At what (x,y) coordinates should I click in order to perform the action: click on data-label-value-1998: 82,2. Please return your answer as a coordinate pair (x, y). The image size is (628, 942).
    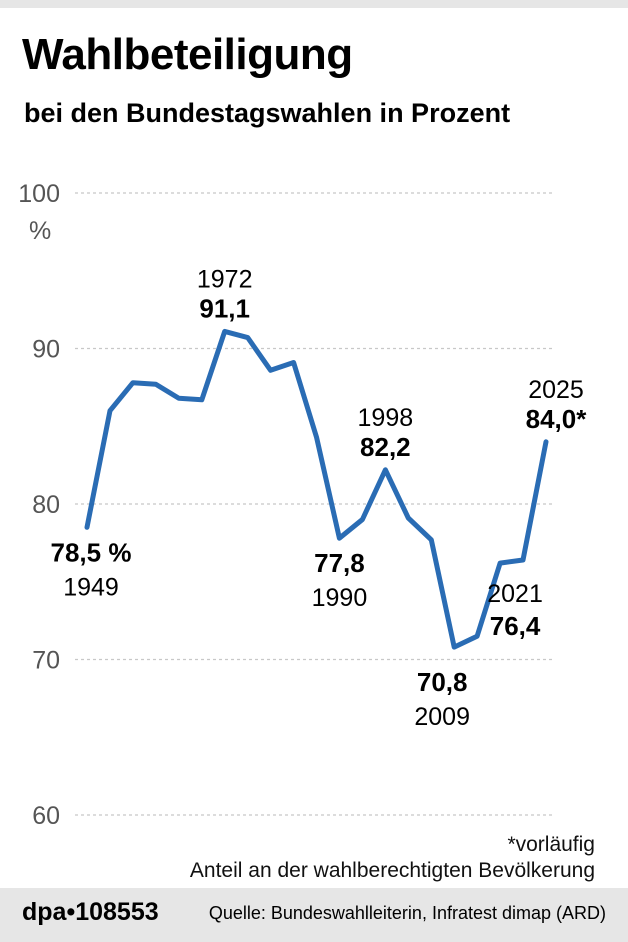
    Looking at the image, I should click on (385, 447).